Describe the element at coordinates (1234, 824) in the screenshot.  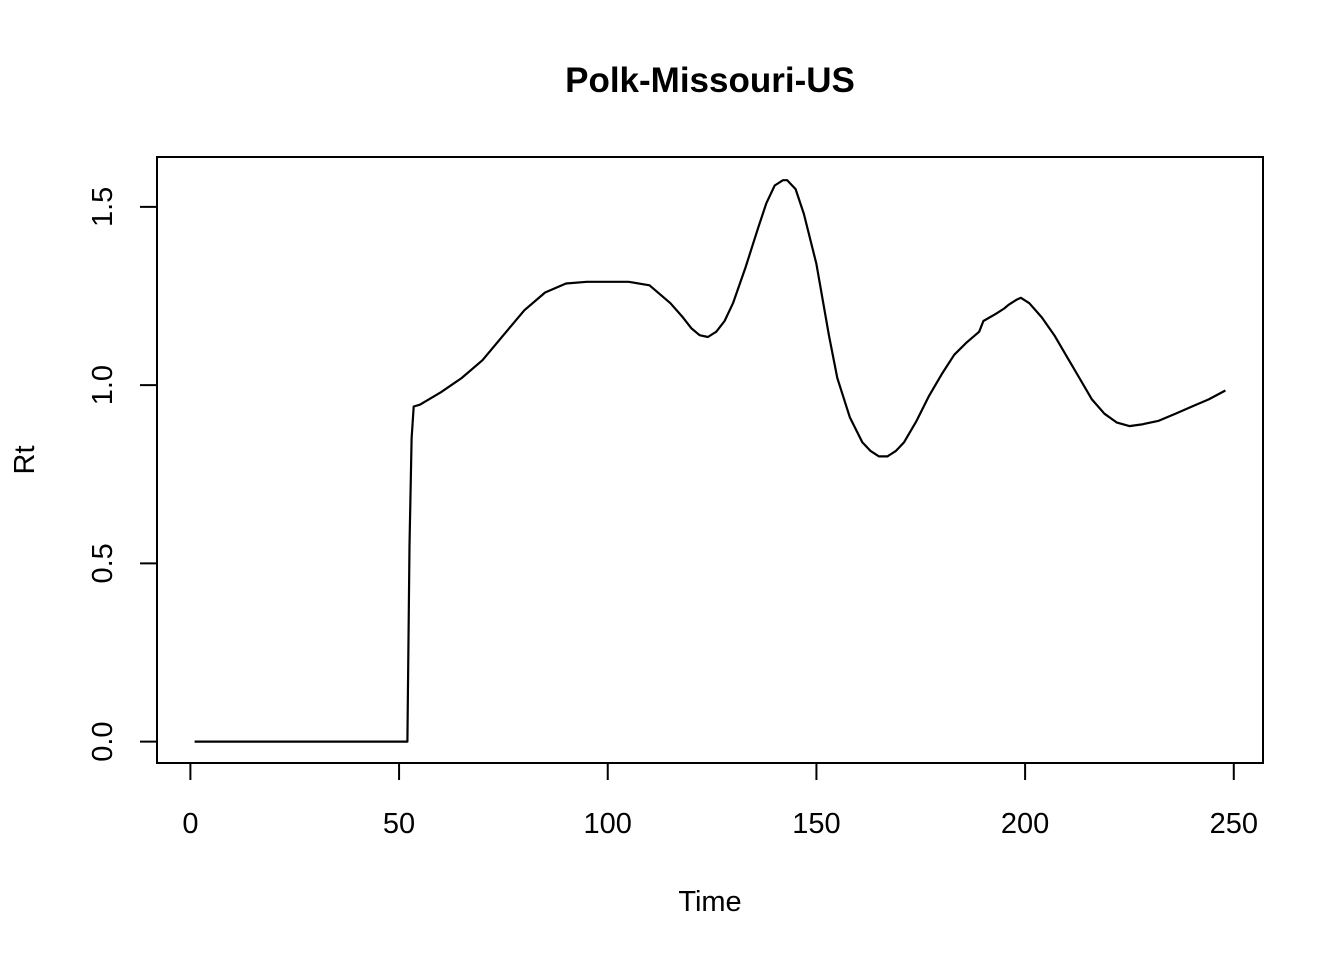
I see `x-tick-label: 250` at that location.